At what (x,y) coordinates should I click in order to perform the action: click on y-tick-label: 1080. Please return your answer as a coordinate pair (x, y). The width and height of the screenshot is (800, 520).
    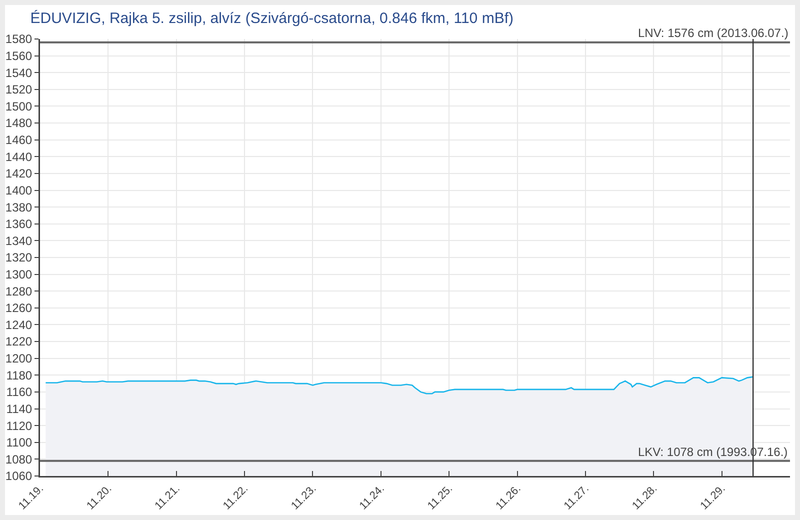
    Looking at the image, I should click on (18, 459).